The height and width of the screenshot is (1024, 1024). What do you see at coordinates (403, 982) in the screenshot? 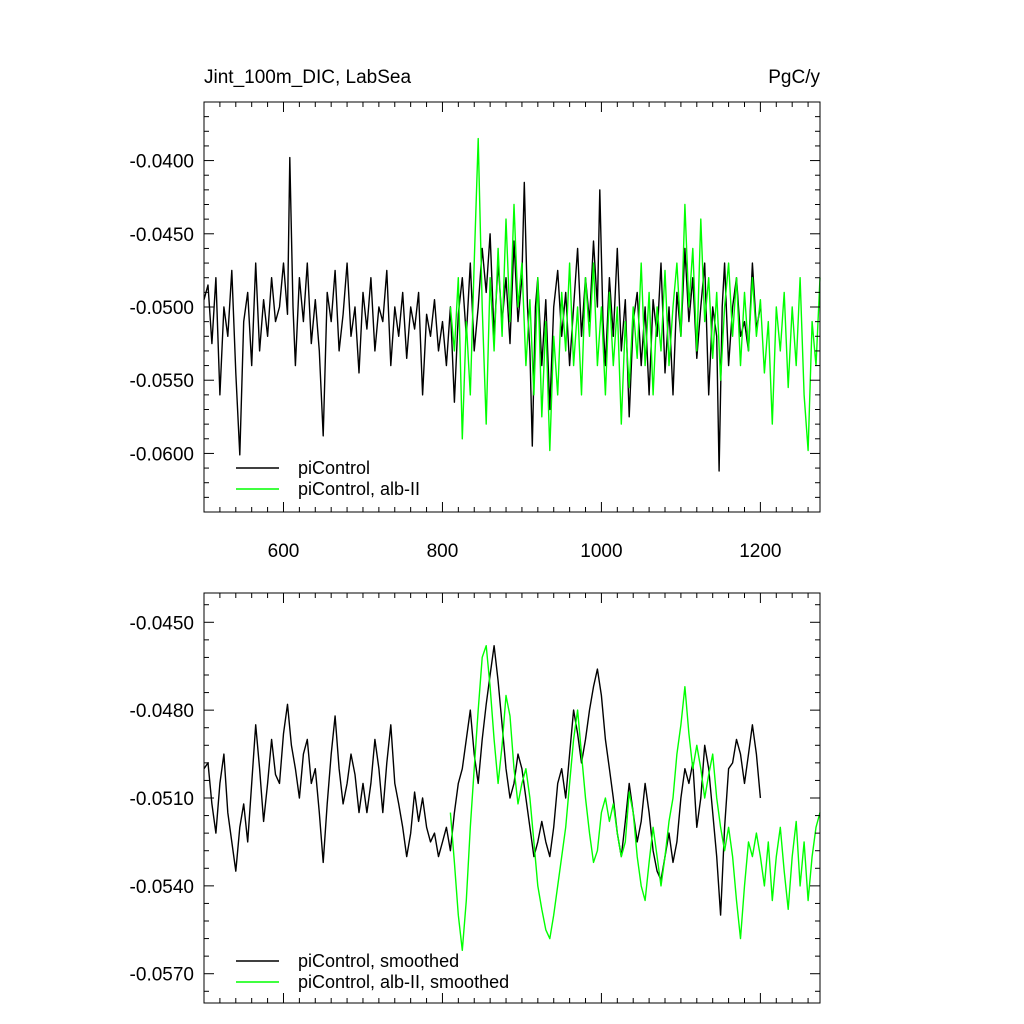
I see `legend-label: piControl, alb-II, smoothed` at bounding box center [403, 982].